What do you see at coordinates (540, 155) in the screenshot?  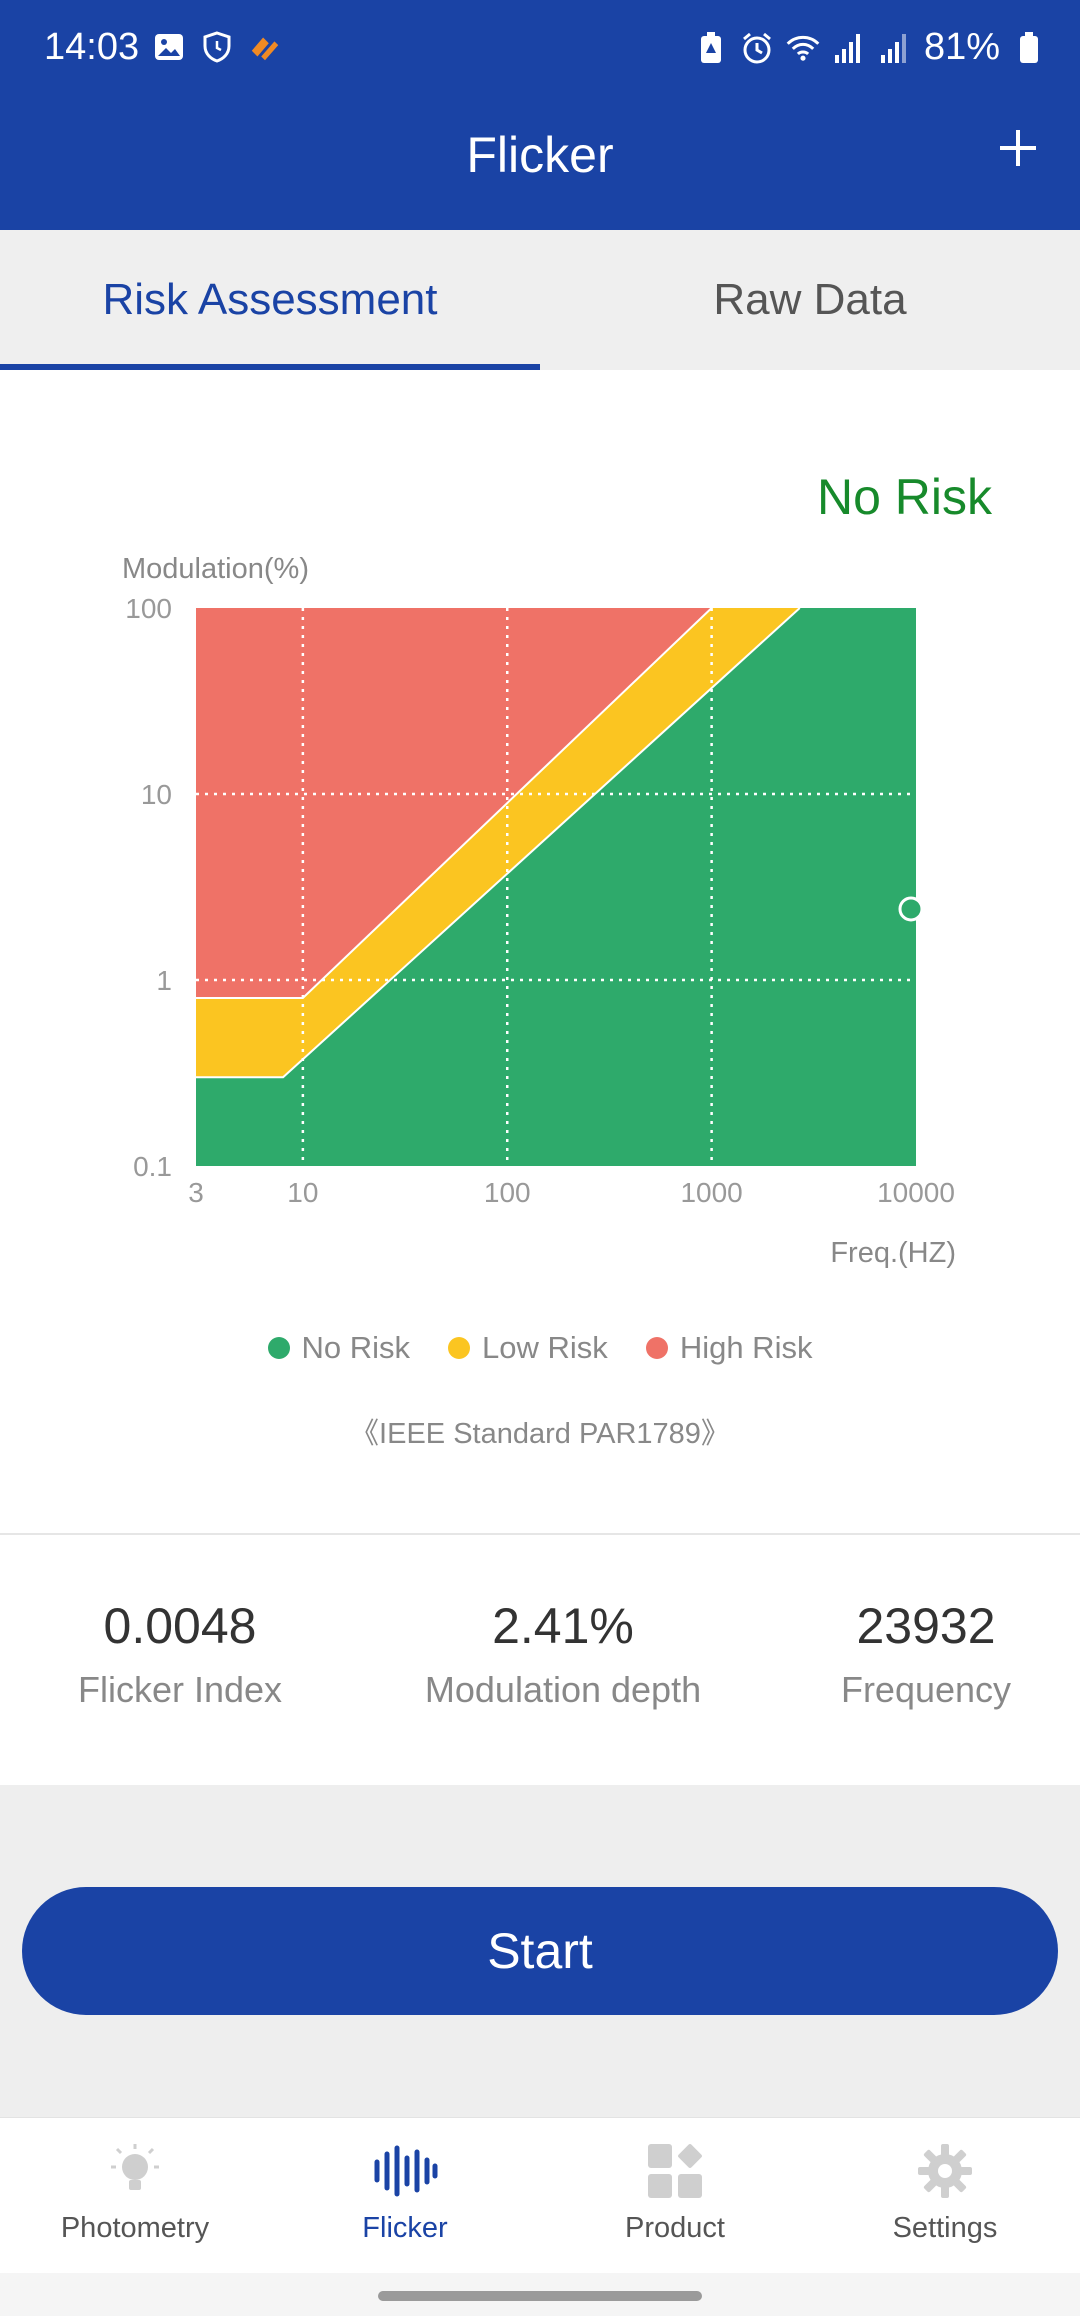 I see `page-title: Flicker` at bounding box center [540, 155].